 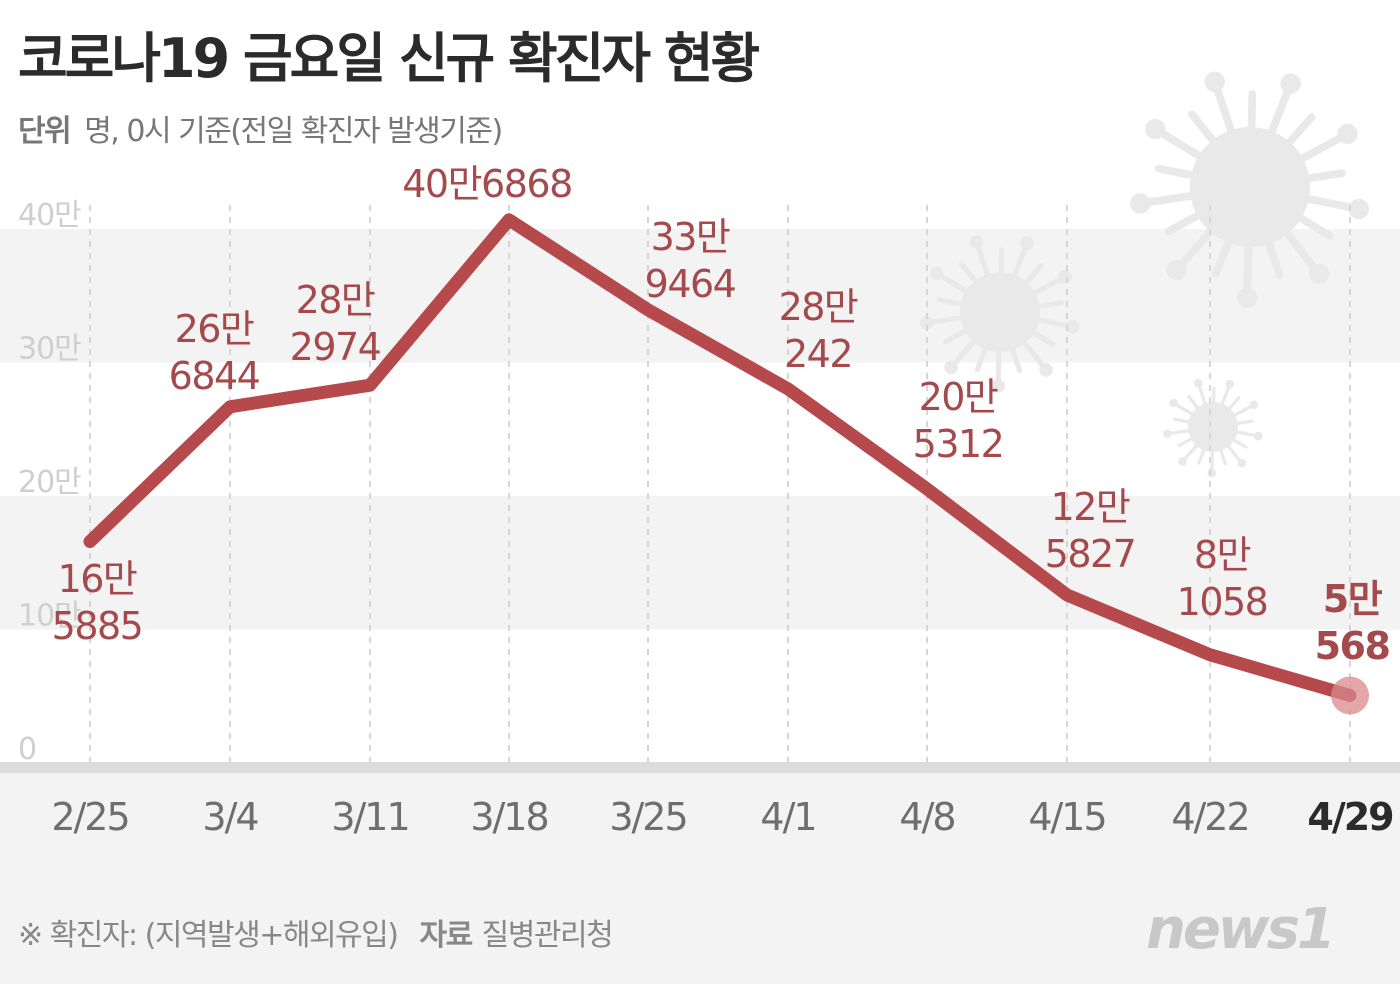 I want to click on y-tick-label: 40만, so click(x=49, y=215).